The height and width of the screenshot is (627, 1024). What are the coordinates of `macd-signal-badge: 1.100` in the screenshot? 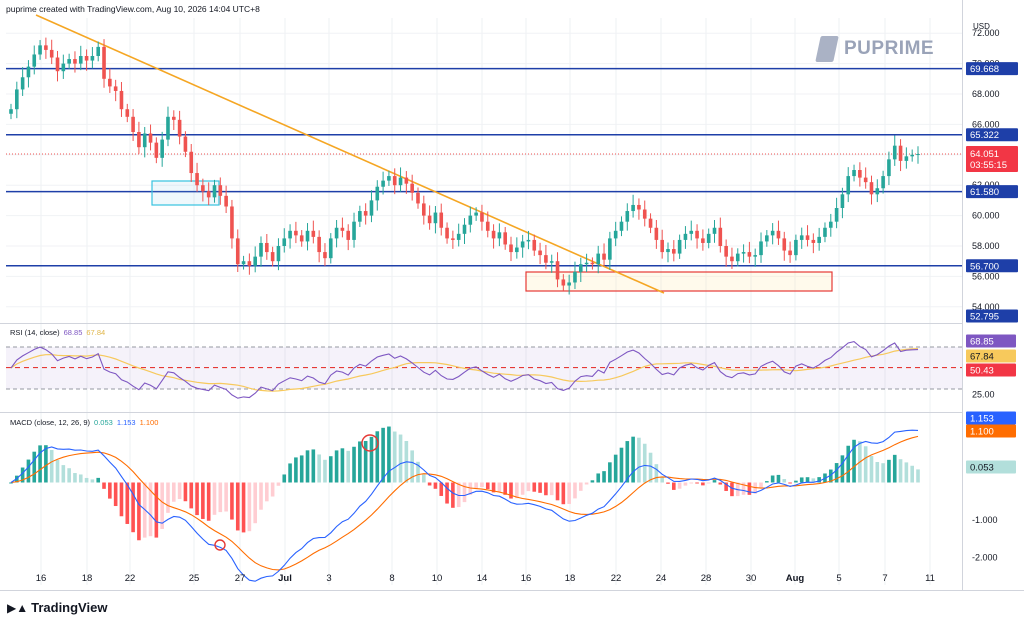 It's located at (982, 432).